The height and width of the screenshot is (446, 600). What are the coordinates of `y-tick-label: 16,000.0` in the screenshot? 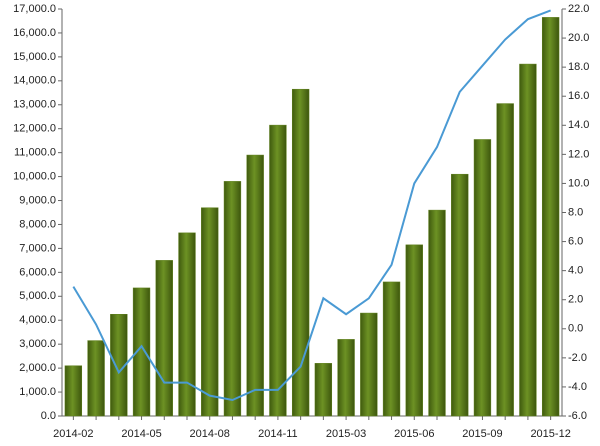 It's located at (34, 33).